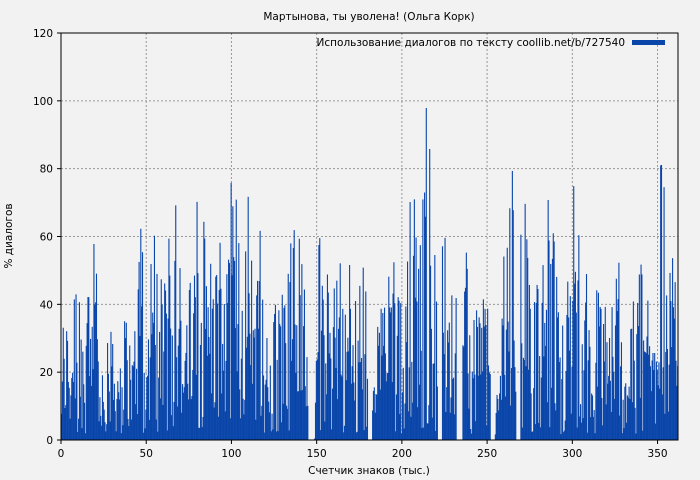 Image resolution: width=700 pixels, height=480 pixels. Describe the element at coordinates (43, 34) in the screenshot. I see `y-tick-label: 120` at that location.